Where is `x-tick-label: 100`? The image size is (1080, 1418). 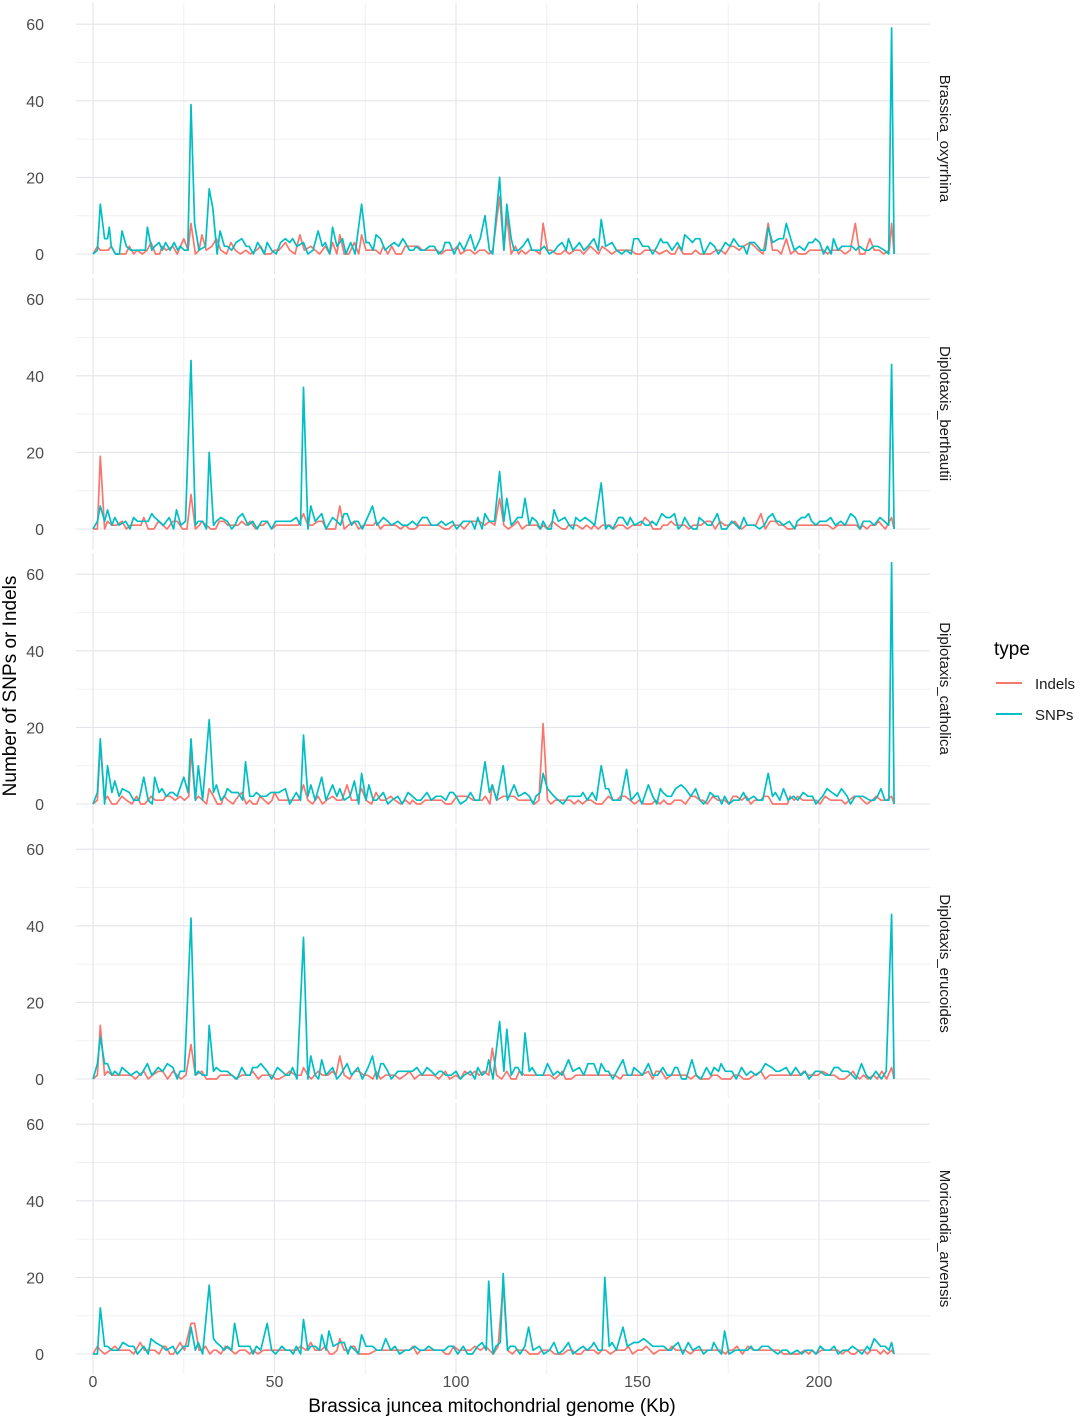 x-tick-label: 100 is located at coordinates (456, 1382).